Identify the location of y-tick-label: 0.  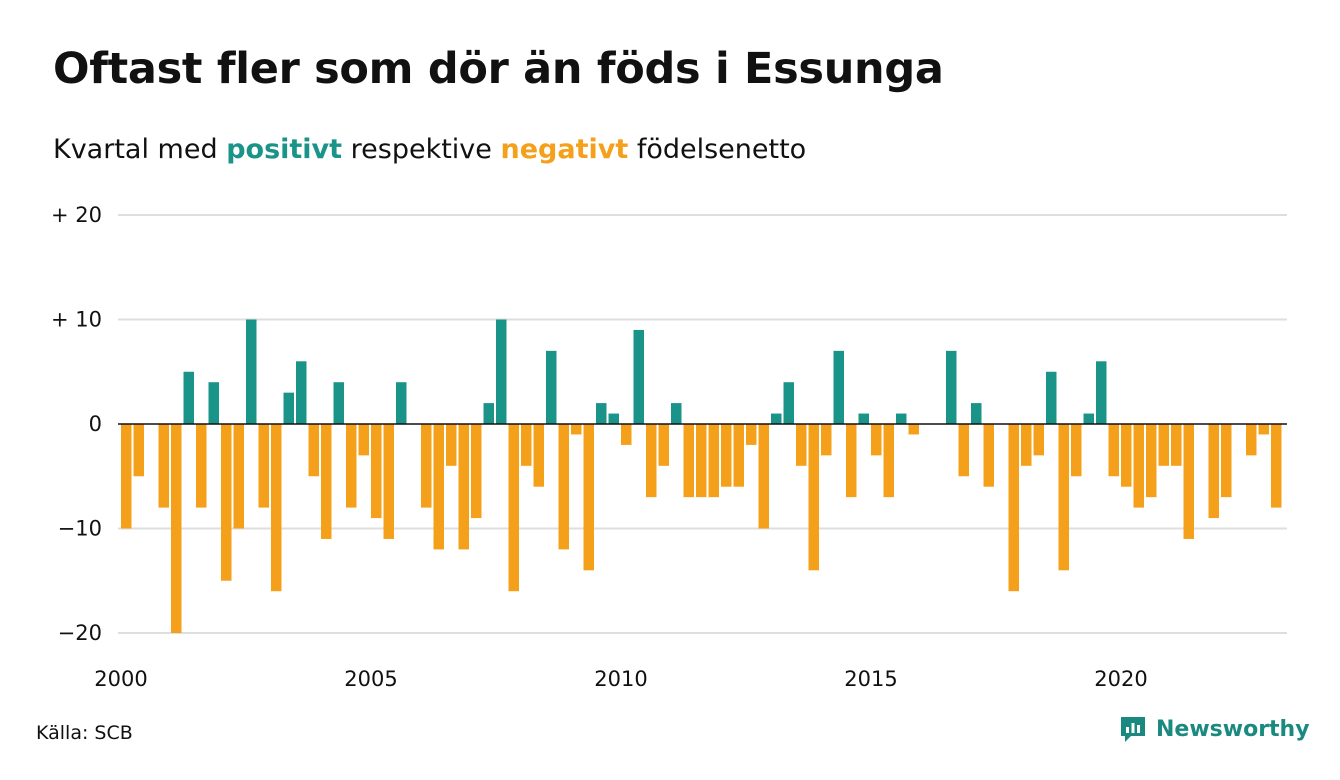
(95, 424).